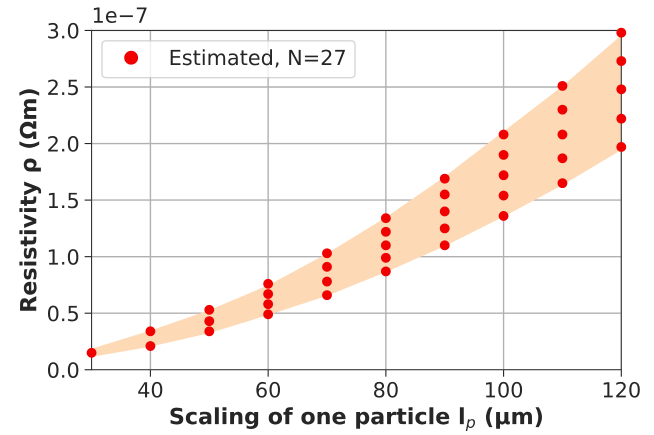  What do you see at coordinates (63, 314) in the screenshot?
I see `y-tick-label: 0.5` at bounding box center [63, 314].